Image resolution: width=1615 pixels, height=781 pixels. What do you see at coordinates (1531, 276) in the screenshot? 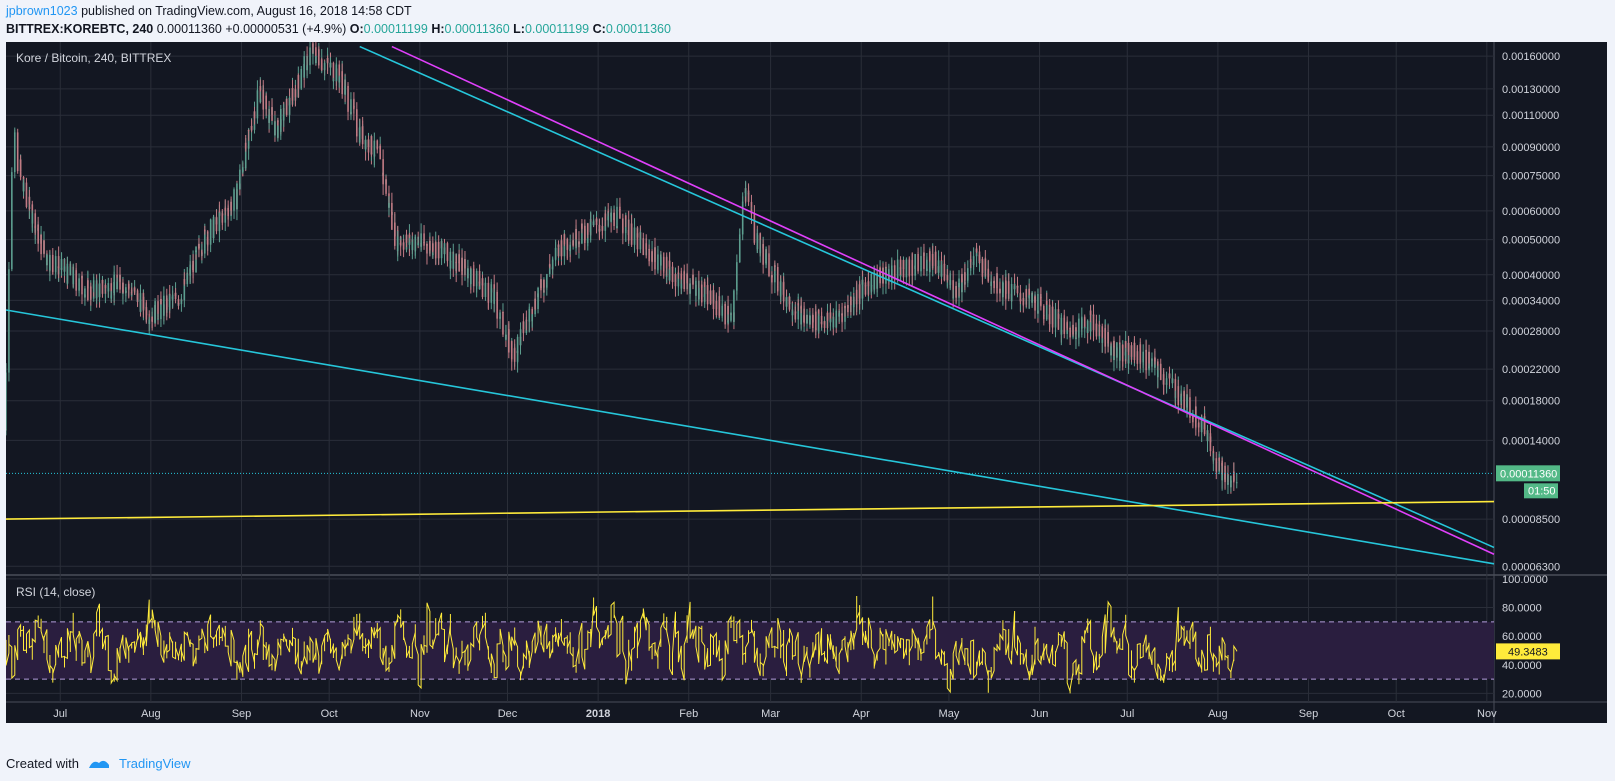
I see `y-tick-label: 0.00040000` at bounding box center [1531, 276].